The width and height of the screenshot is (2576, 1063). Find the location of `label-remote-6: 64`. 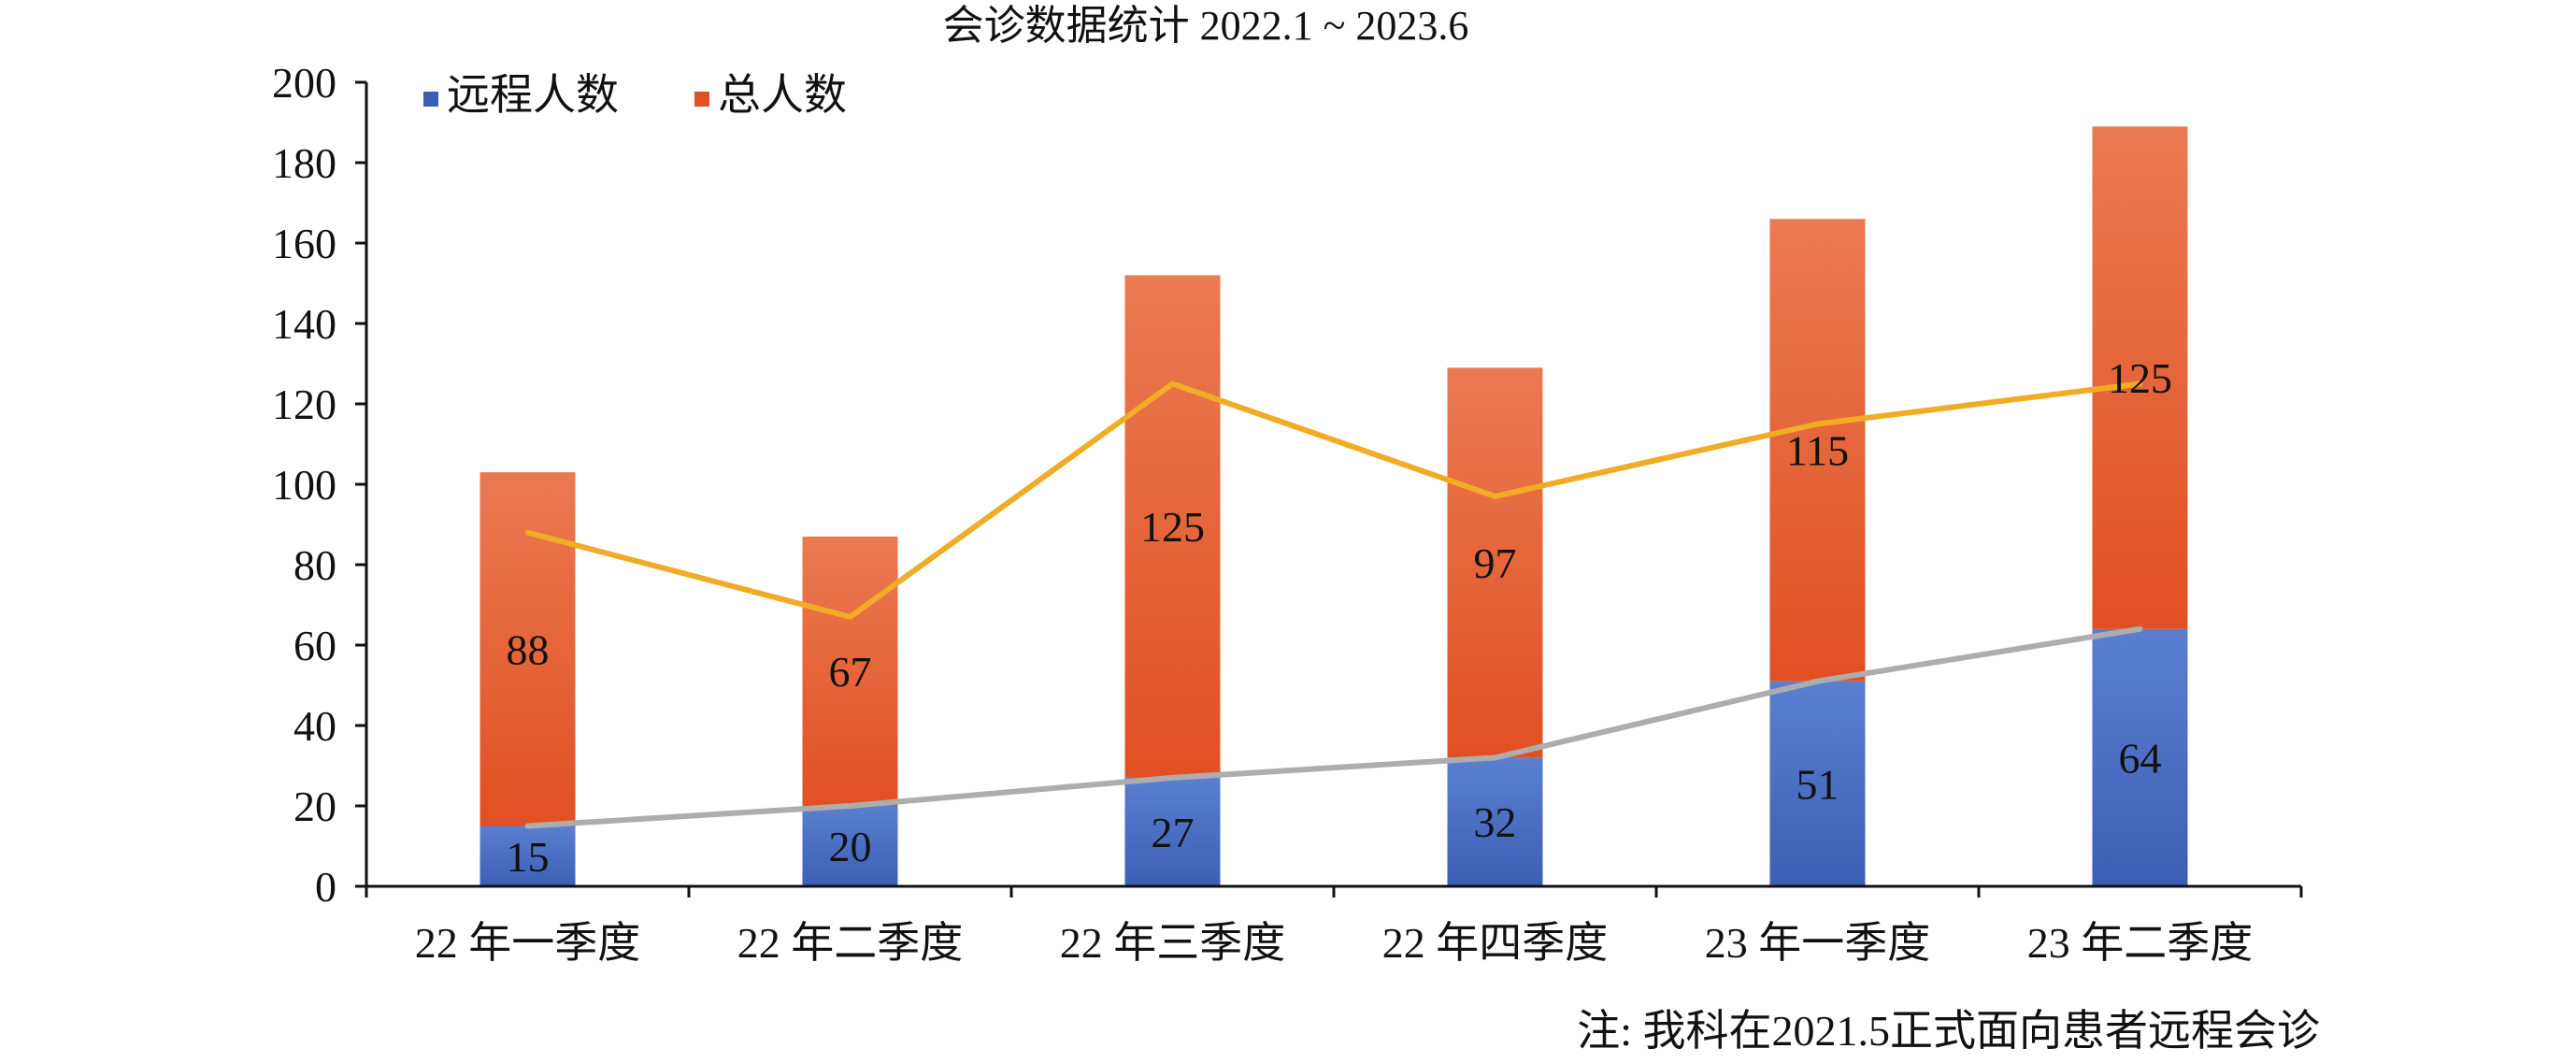

label-remote-6: 64 is located at coordinates (2140, 758).